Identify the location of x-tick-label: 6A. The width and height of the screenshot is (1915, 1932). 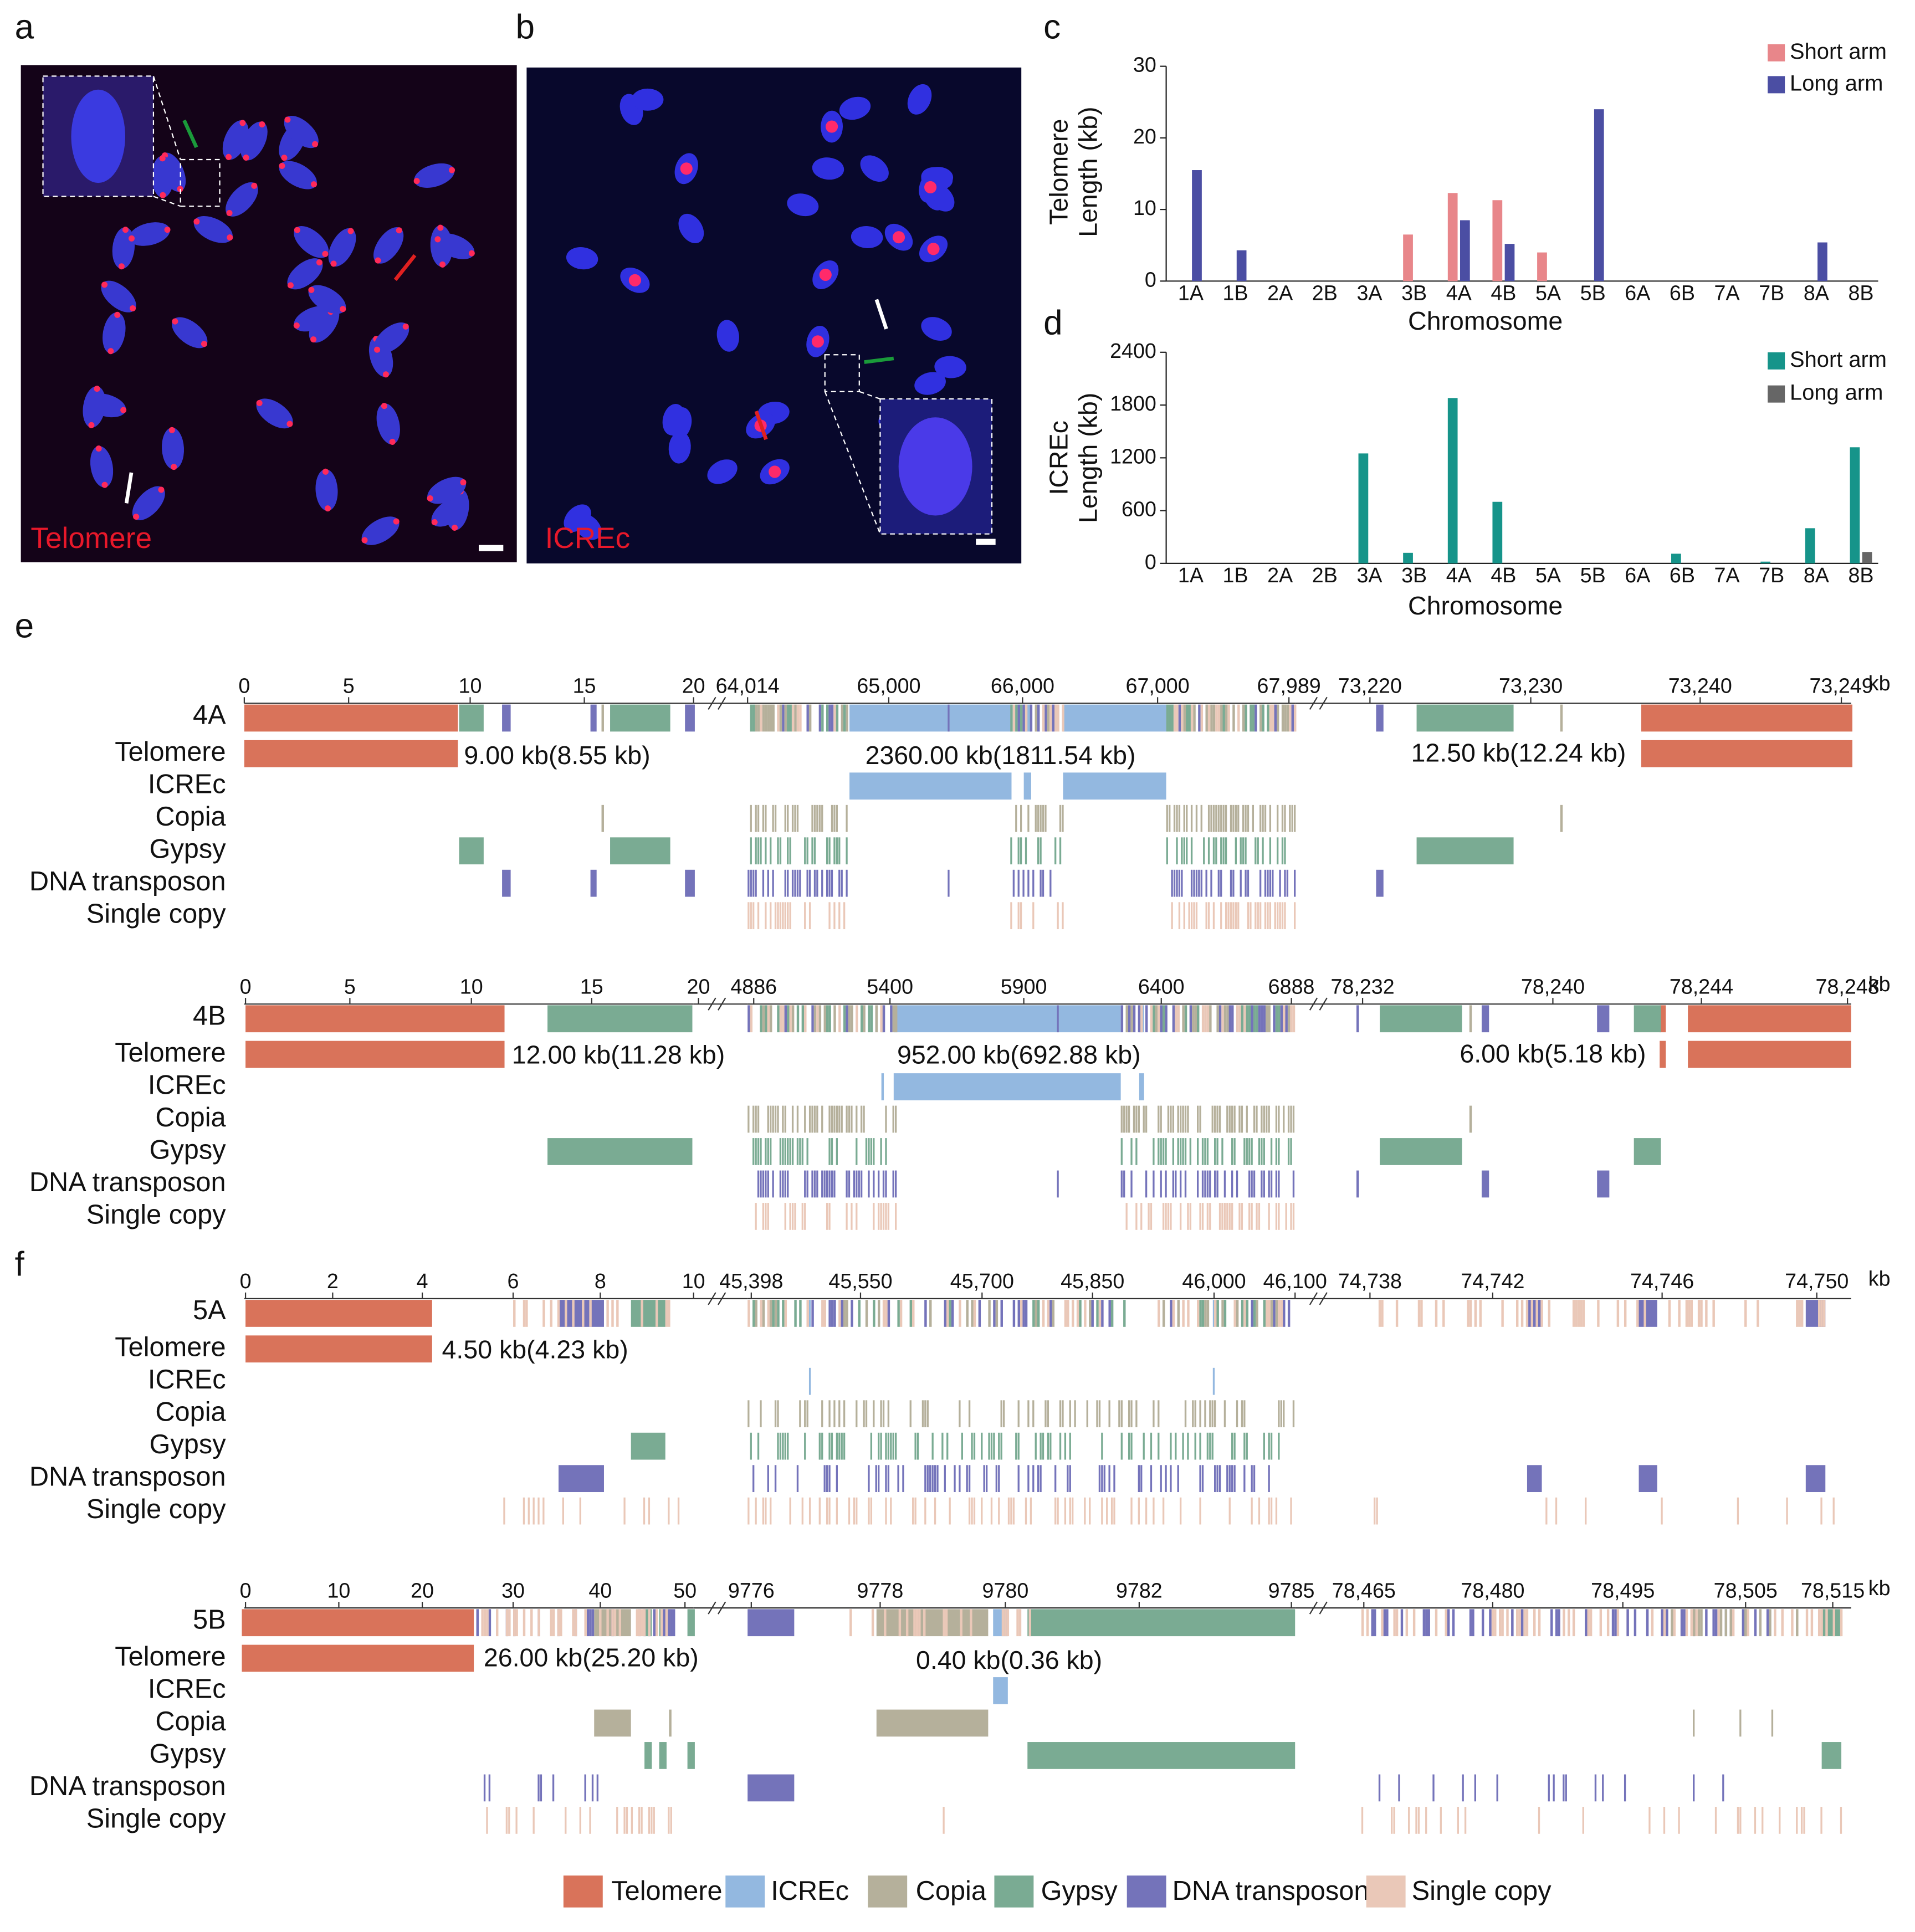
(1638, 575).